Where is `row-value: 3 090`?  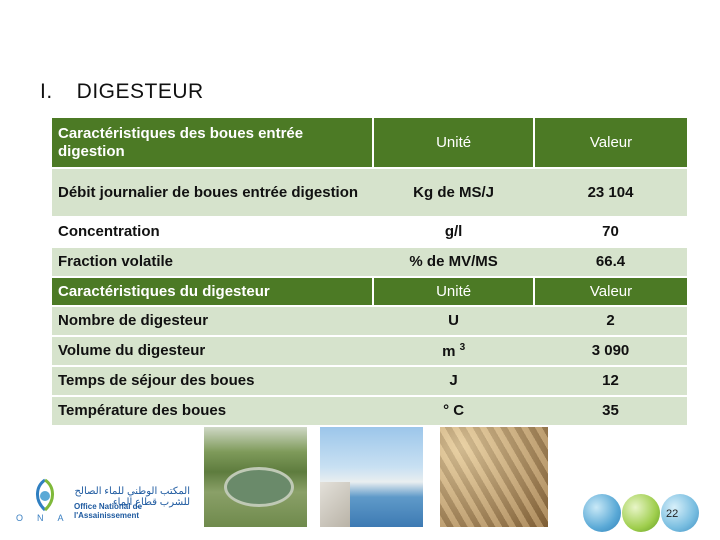 row-value: 3 090 is located at coordinates (610, 351).